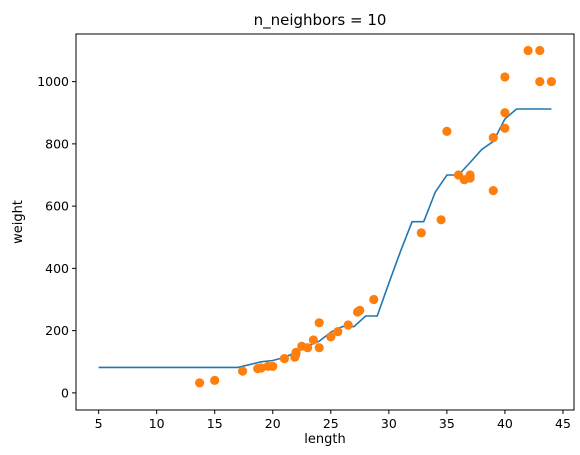 Image resolution: width=580 pixels, height=455 pixels. What do you see at coordinates (18, 222) in the screenshot?
I see `y-axis-label: weight` at bounding box center [18, 222].